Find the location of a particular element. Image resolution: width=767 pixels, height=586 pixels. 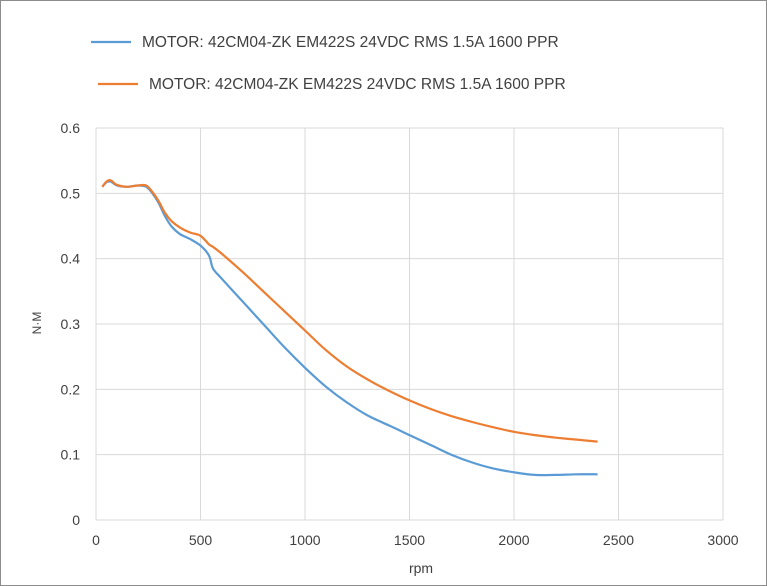

y-axis-ticks: 0 0.1 0.2 0.3 0.4 0.5 0.6 is located at coordinates (71, 324).